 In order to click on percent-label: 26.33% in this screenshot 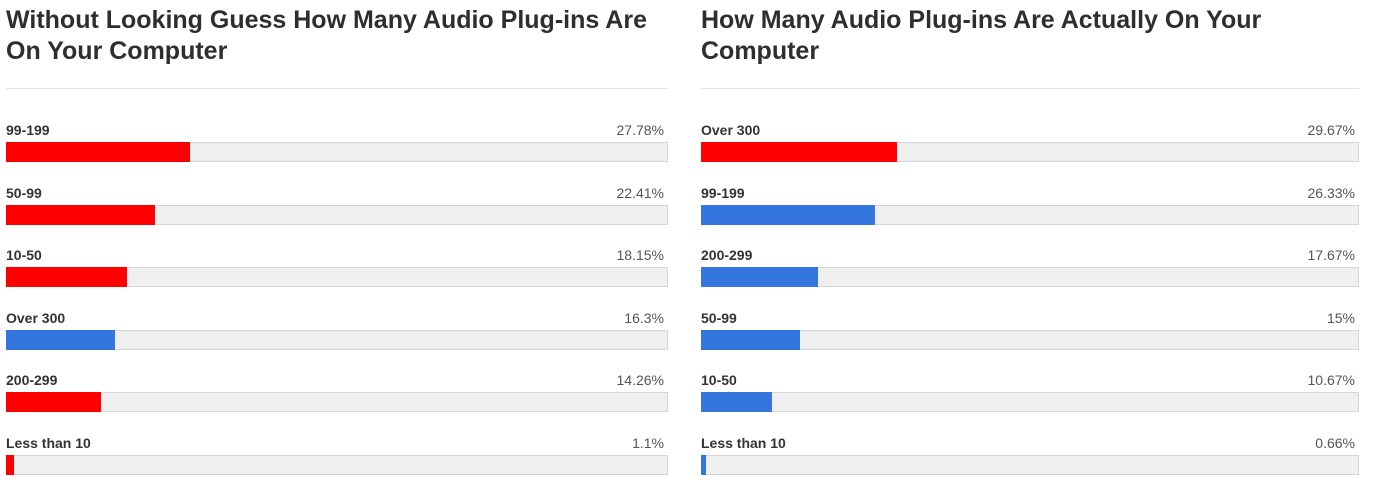, I will do `click(1331, 192)`.